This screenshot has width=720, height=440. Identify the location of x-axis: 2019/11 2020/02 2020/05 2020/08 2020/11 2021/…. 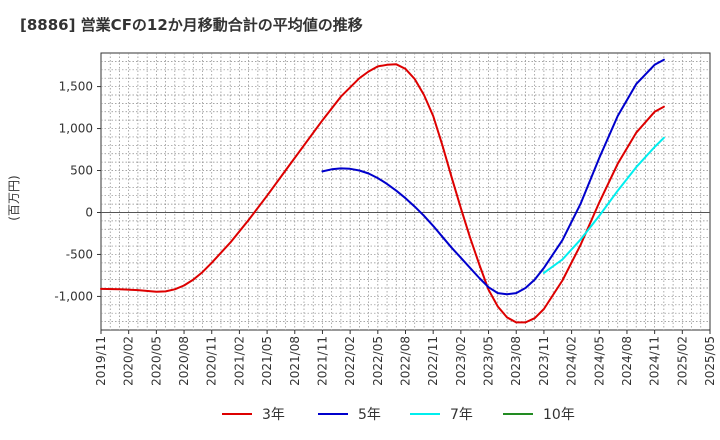
(405, 358).